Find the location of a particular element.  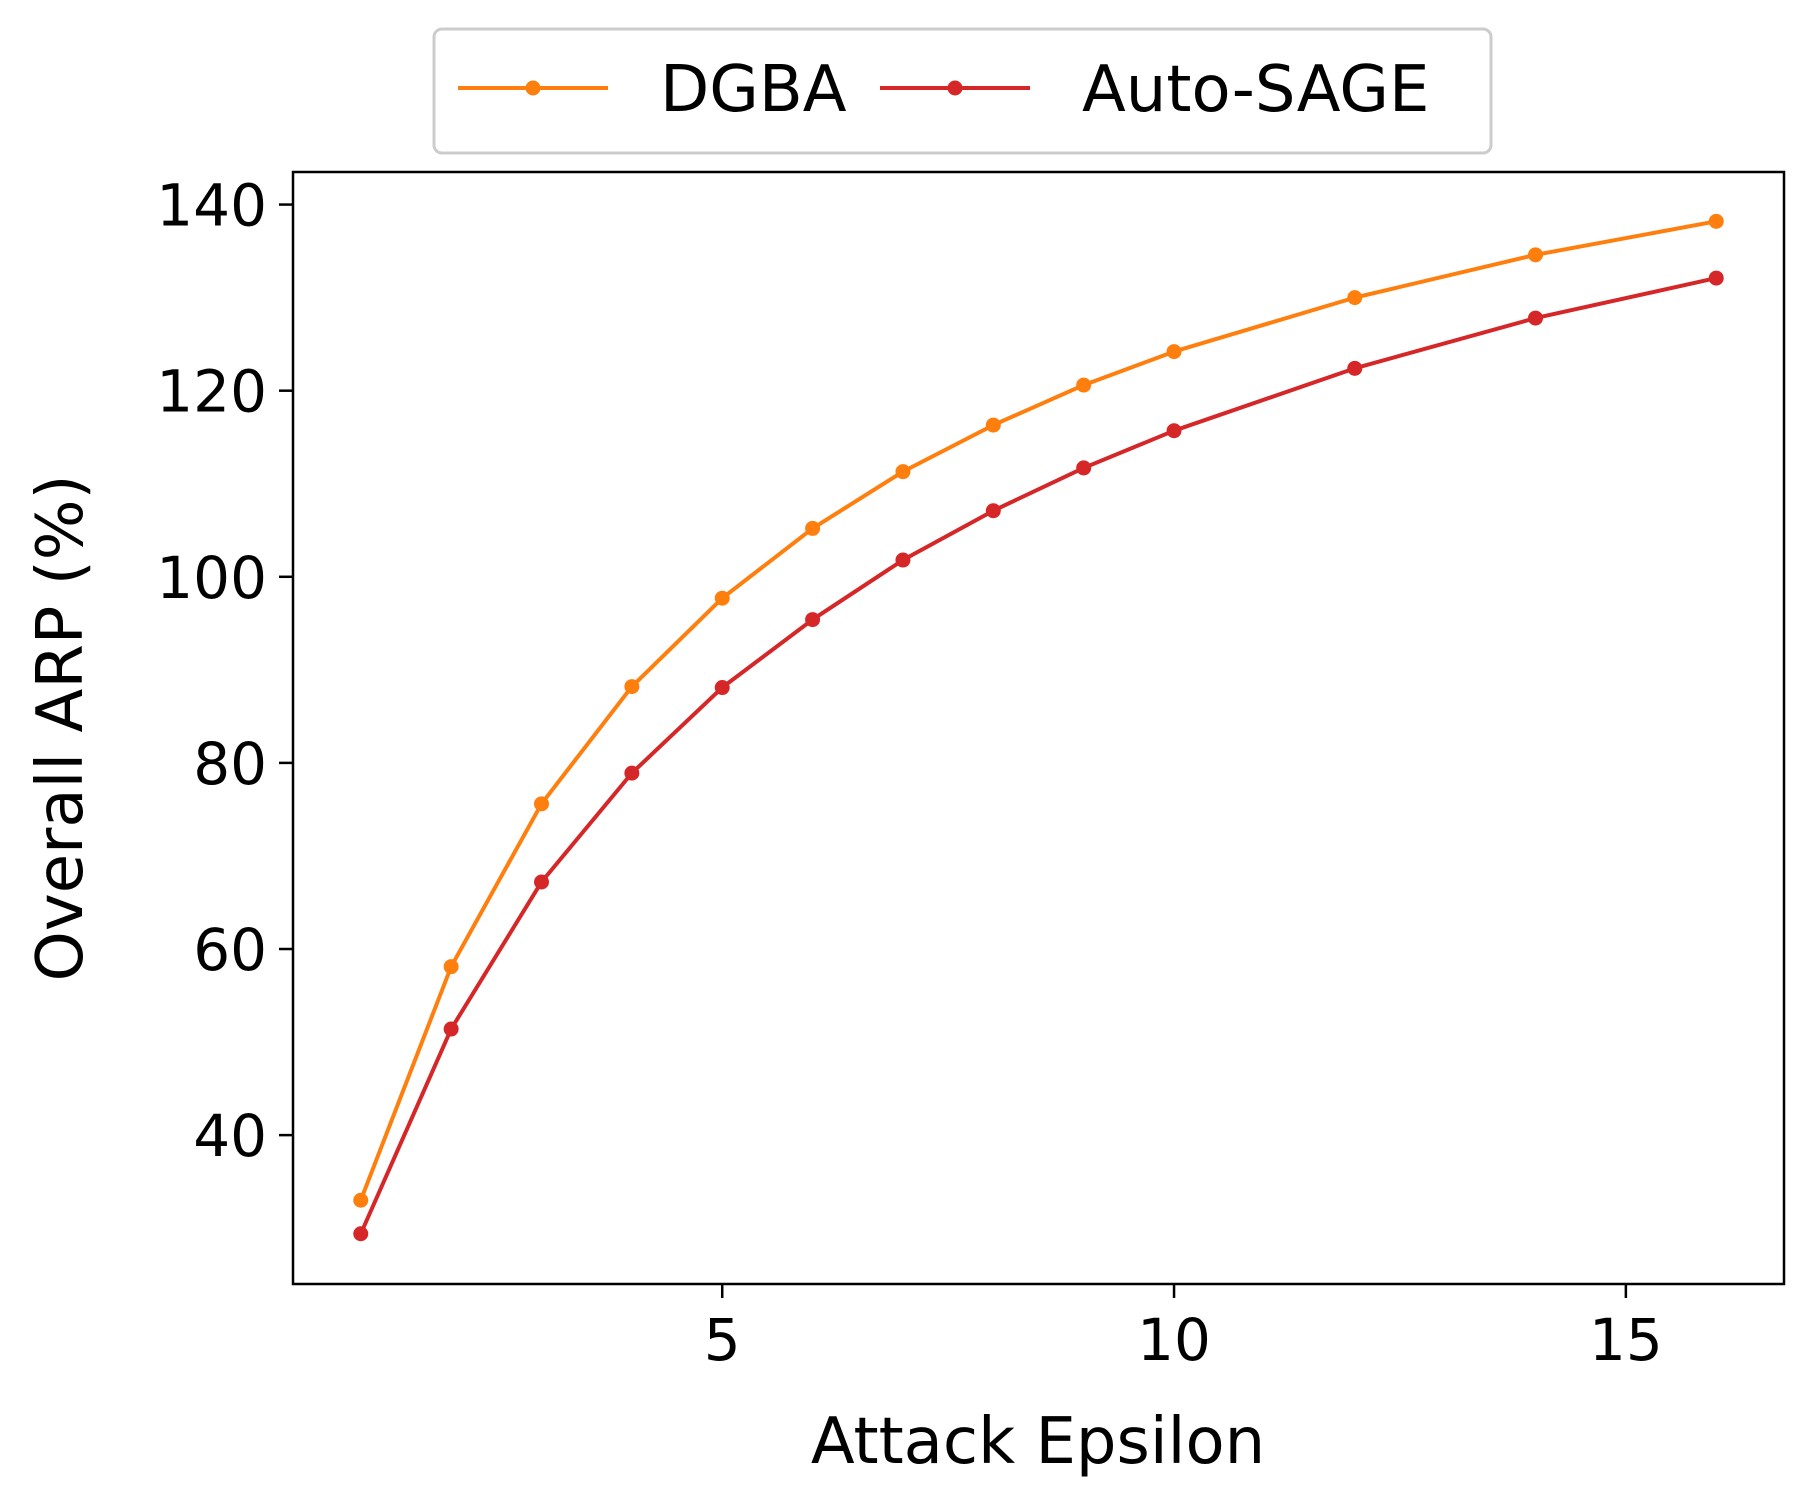

x-tick-label: 15 is located at coordinates (1626, 1340).